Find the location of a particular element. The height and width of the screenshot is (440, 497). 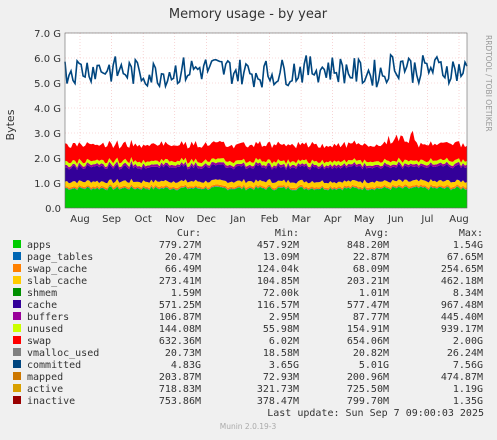

legend-value-cur: 273.41M is located at coordinates (180, 281).